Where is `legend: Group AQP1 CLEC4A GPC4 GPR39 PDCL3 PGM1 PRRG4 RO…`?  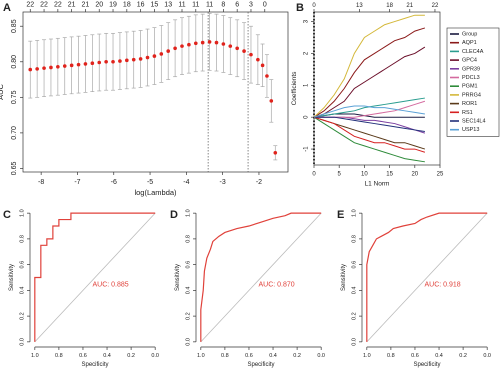 legend: Group AQP1 CLEC4A GPC4 GPR39 PDCL3 PGM1 PRRG4 RO… is located at coordinates (473, 82).